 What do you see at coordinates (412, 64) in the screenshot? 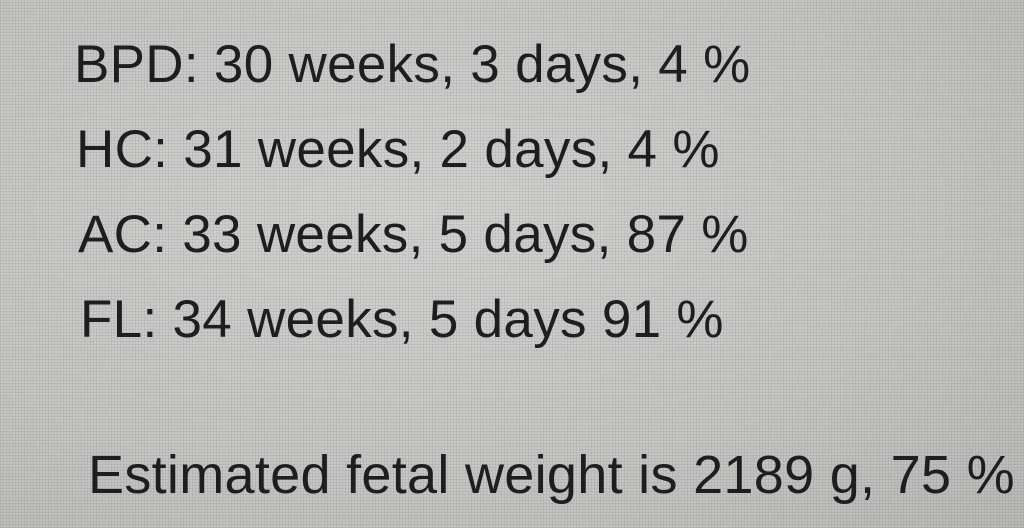
I see `measurement-bpd: BPD: 30 weeks, 3 days, 4 %` at bounding box center [412, 64].